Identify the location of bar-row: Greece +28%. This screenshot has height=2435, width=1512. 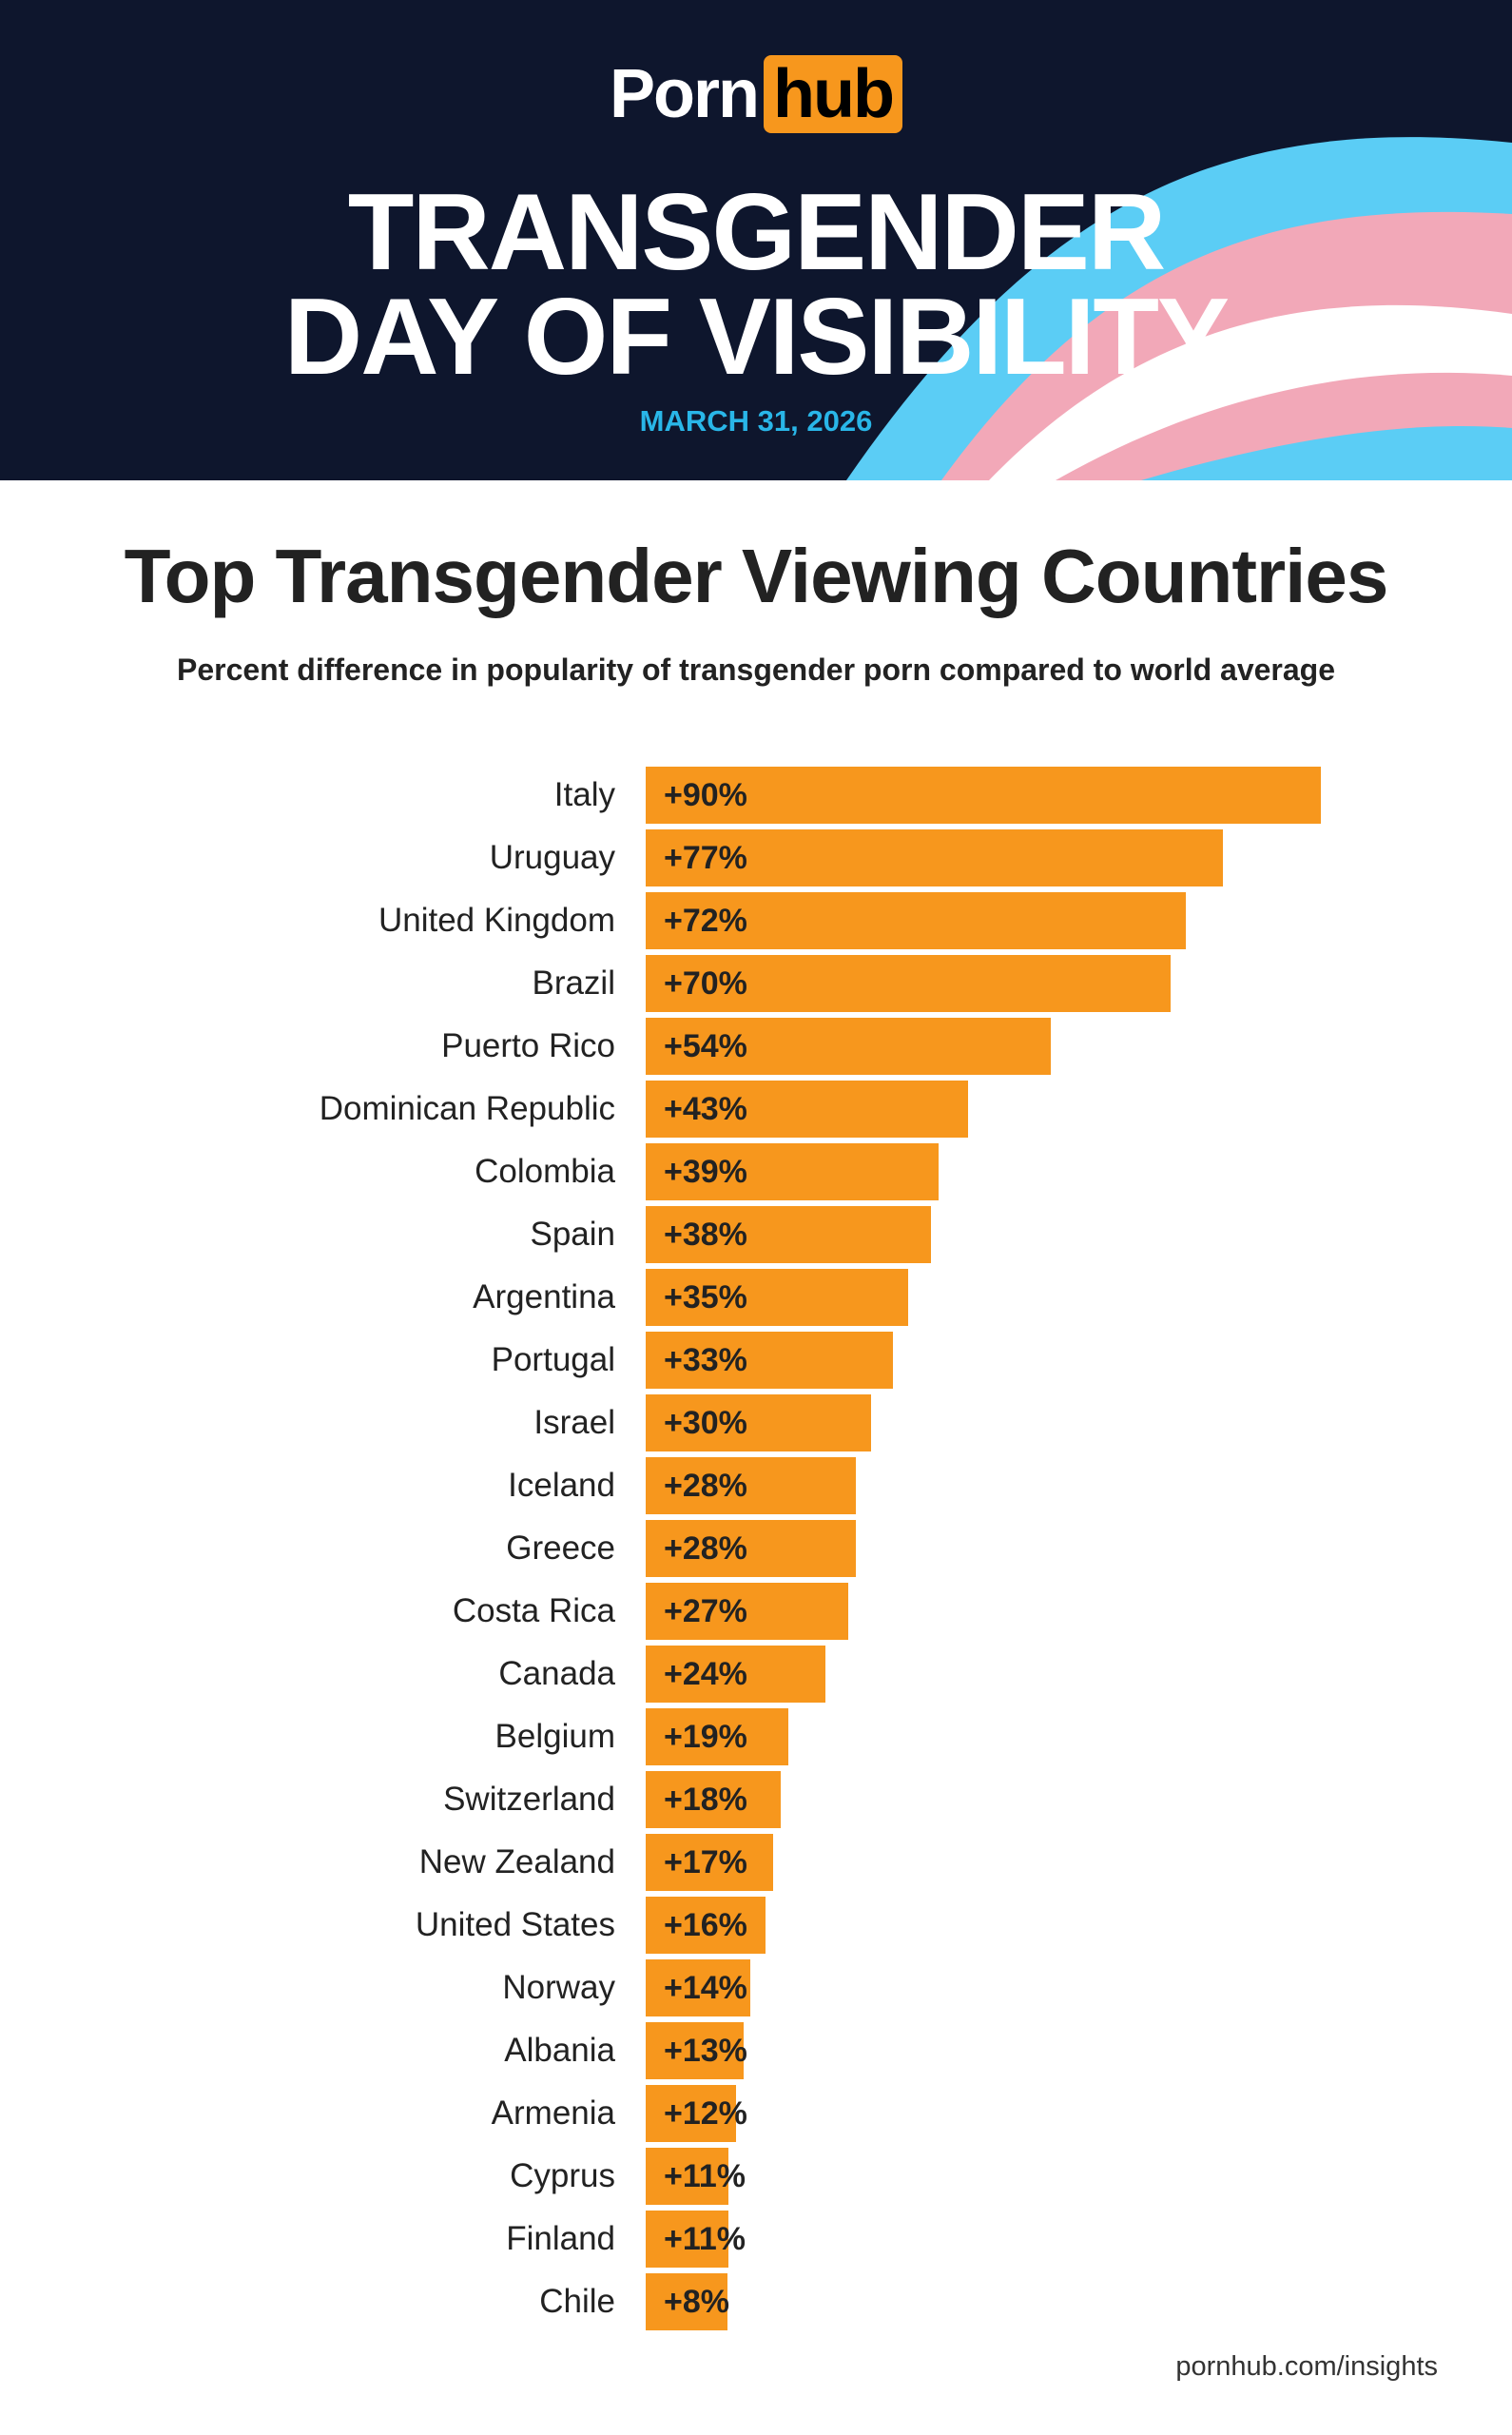
(756, 1548).